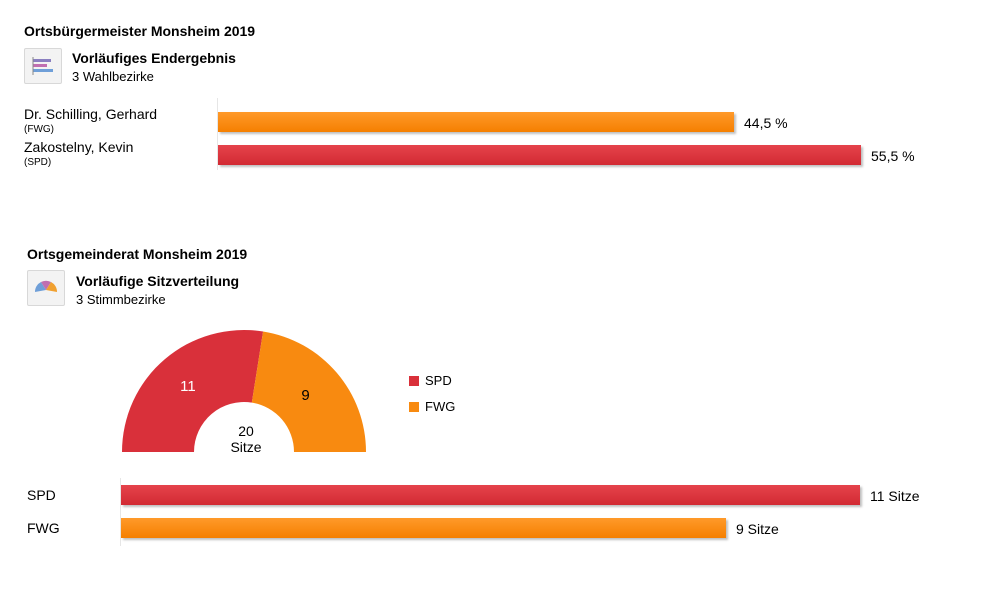 This screenshot has width=1000, height=600. I want to click on council-subtitle: Vorläufige Sitzverteilung, so click(158, 281).